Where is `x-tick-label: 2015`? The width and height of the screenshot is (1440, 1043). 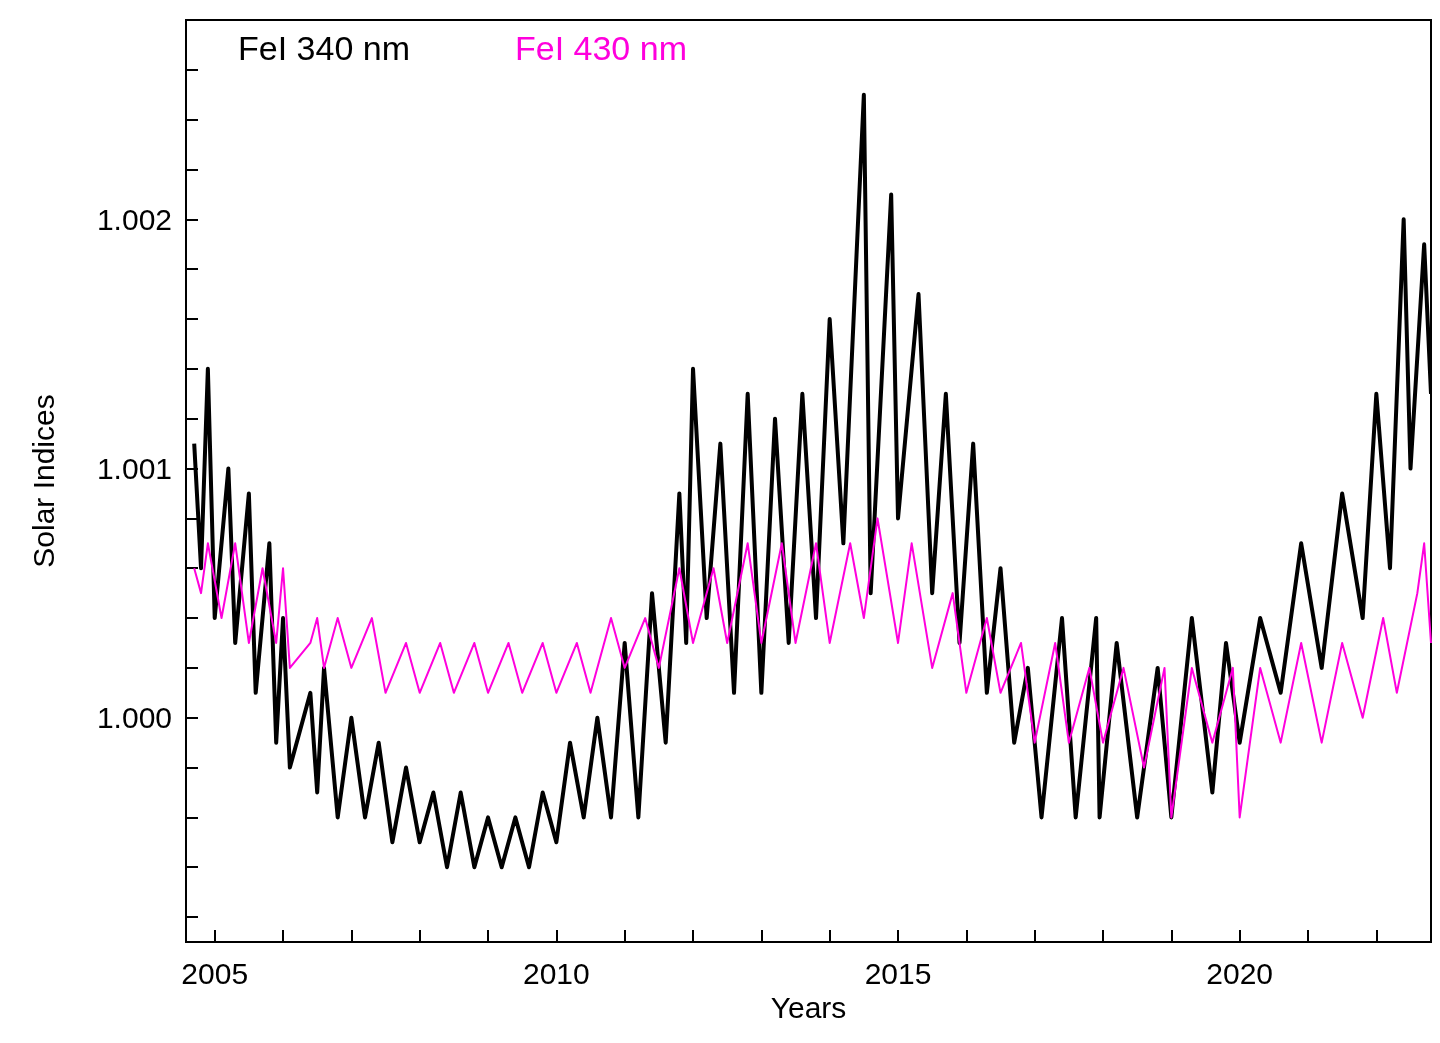 x-tick-label: 2015 is located at coordinates (898, 973).